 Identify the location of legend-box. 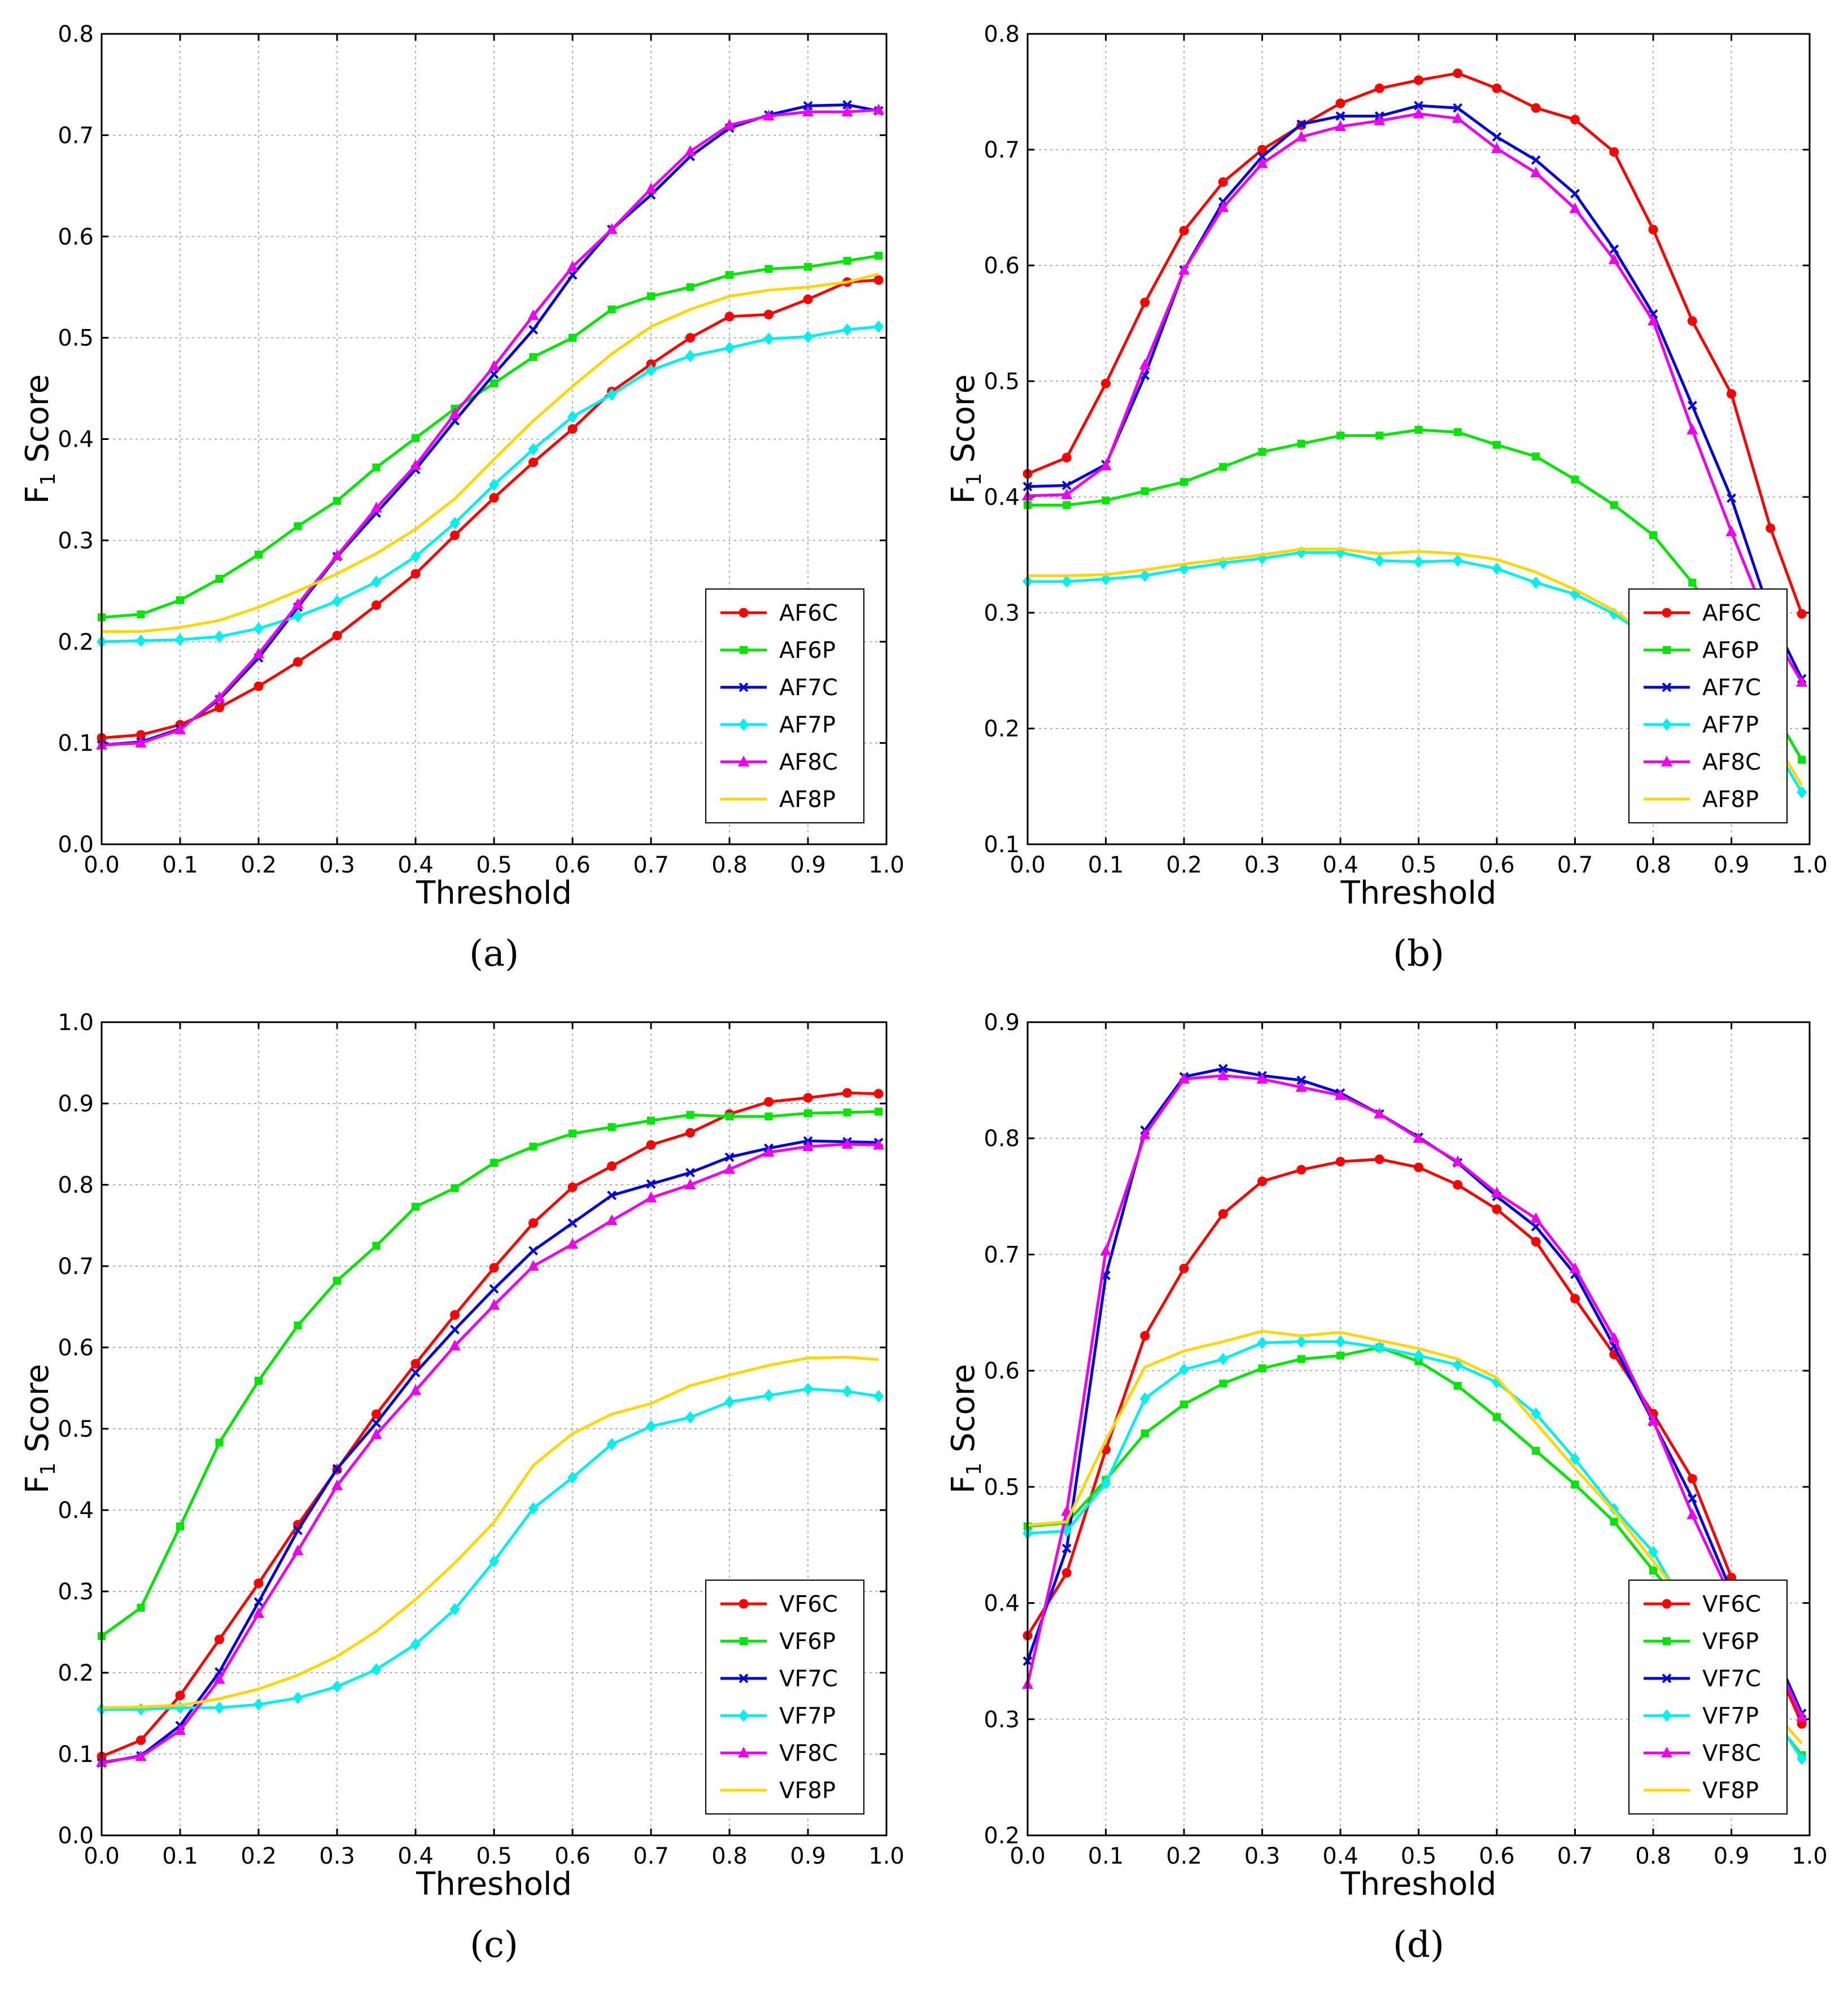
(1708, 705).